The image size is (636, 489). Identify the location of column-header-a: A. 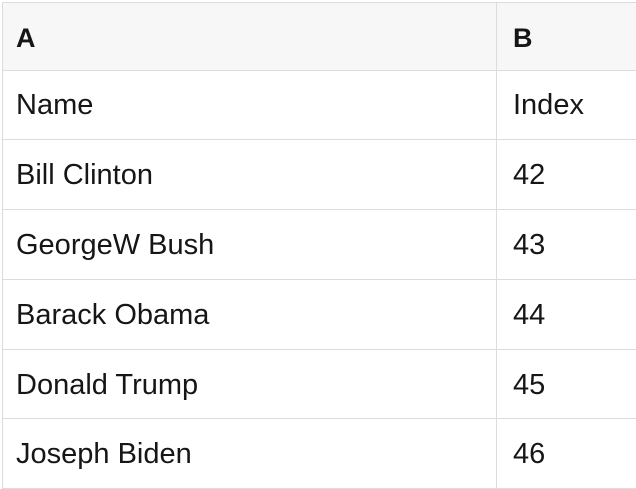
(250, 36).